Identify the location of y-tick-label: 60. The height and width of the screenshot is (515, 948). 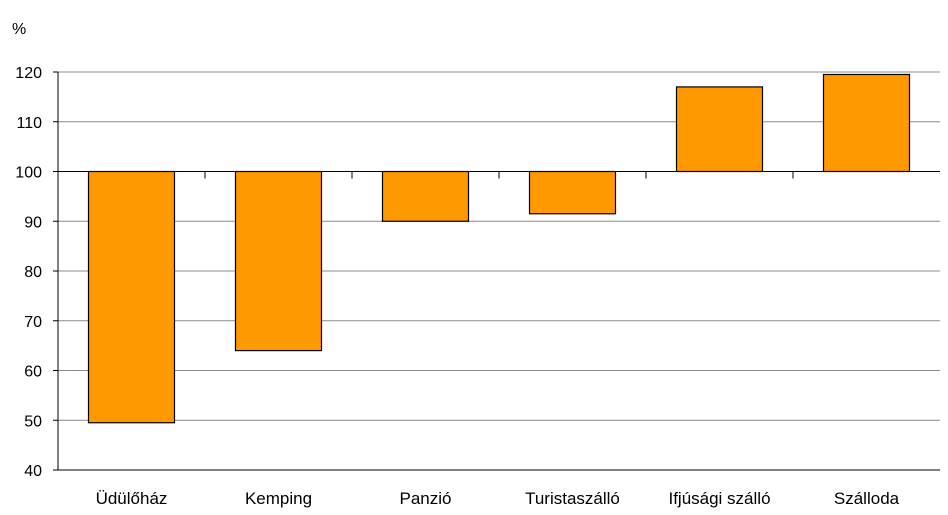
(33, 372).